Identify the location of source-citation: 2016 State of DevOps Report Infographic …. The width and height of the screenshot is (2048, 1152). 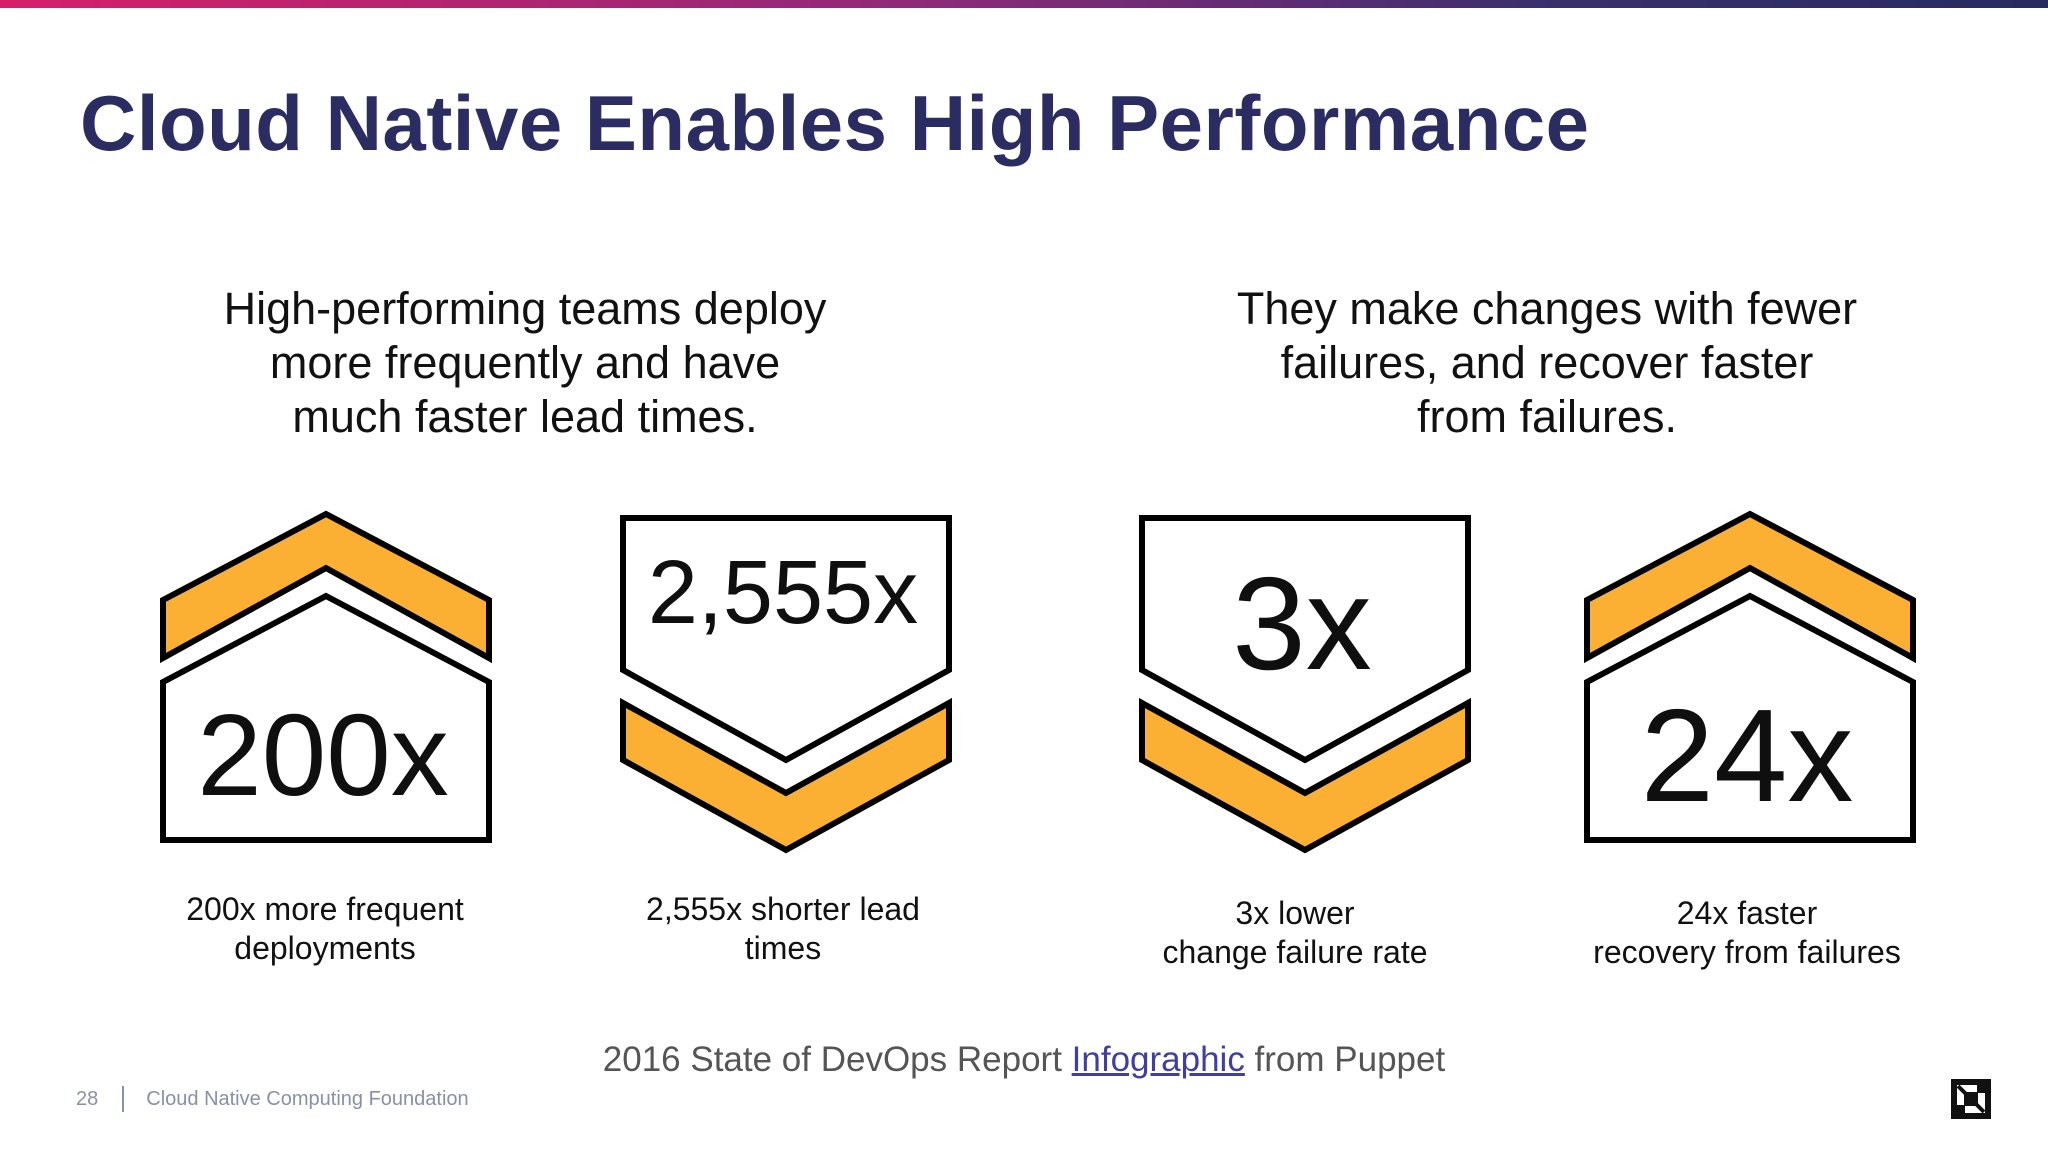
(1024, 1060).